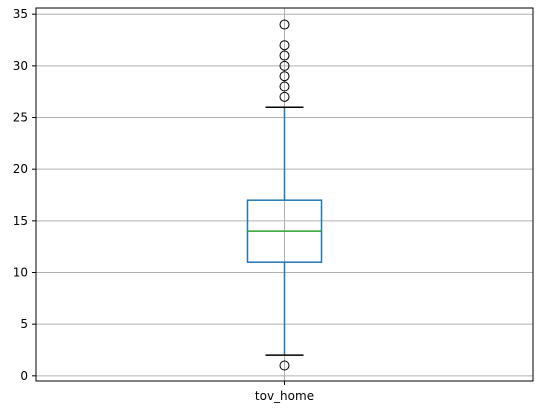 Image resolution: width=543 pixels, height=417 pixels. Describe the element at coordinates (24, 324) in the screenshot. I see `y-tick-label-5: 5` at that location.